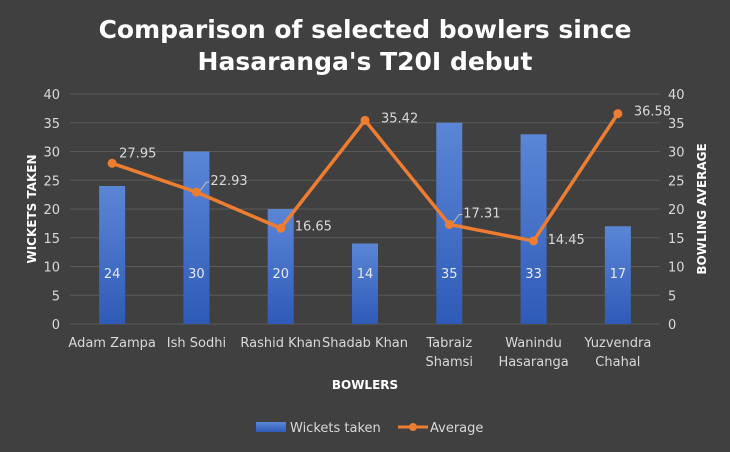 This screenshot has height=452, width=730. What do you see at coordinates (313, 226) in the screenshot?
I see `average-value-label: 16.65` at bounding box center [313, 226].